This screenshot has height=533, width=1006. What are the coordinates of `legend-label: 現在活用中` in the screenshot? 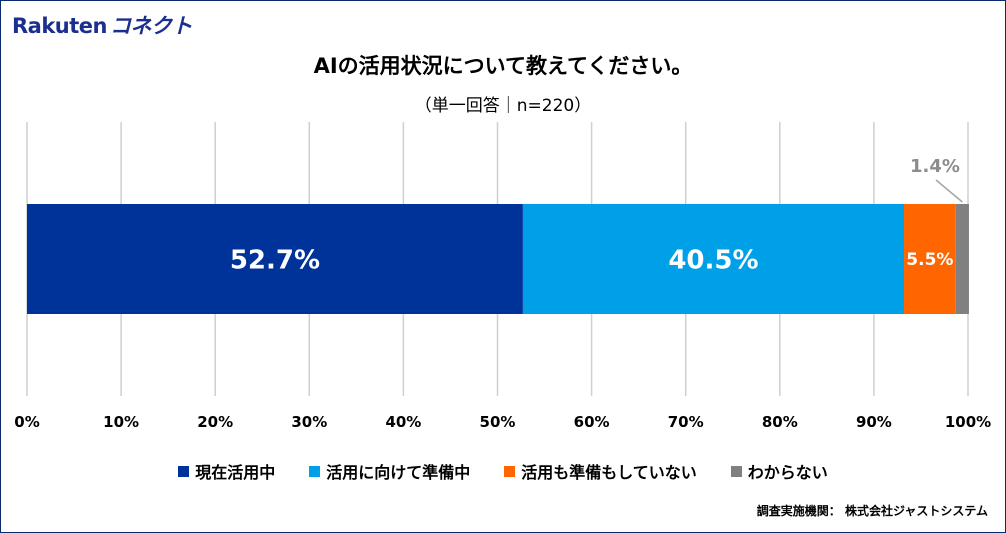 It's located at (235, 472).